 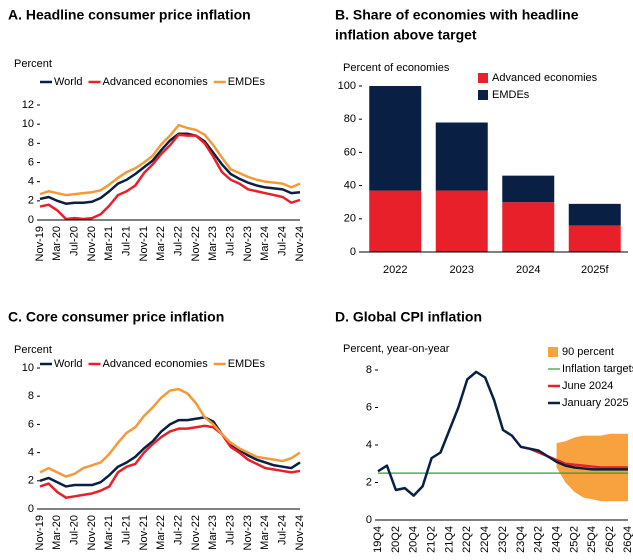 I want to click on x-tick-label: 2022, so click(x=395, y=270).